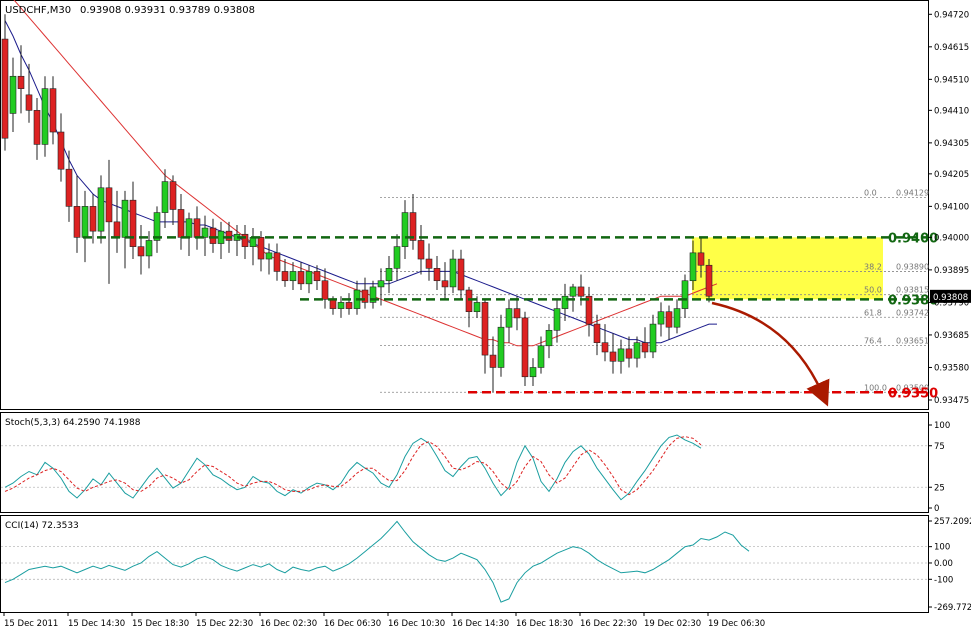  Describe the element at coordinates (951, 238) in the screenshot. I see `price-tick-label: 0.94000` at that location.